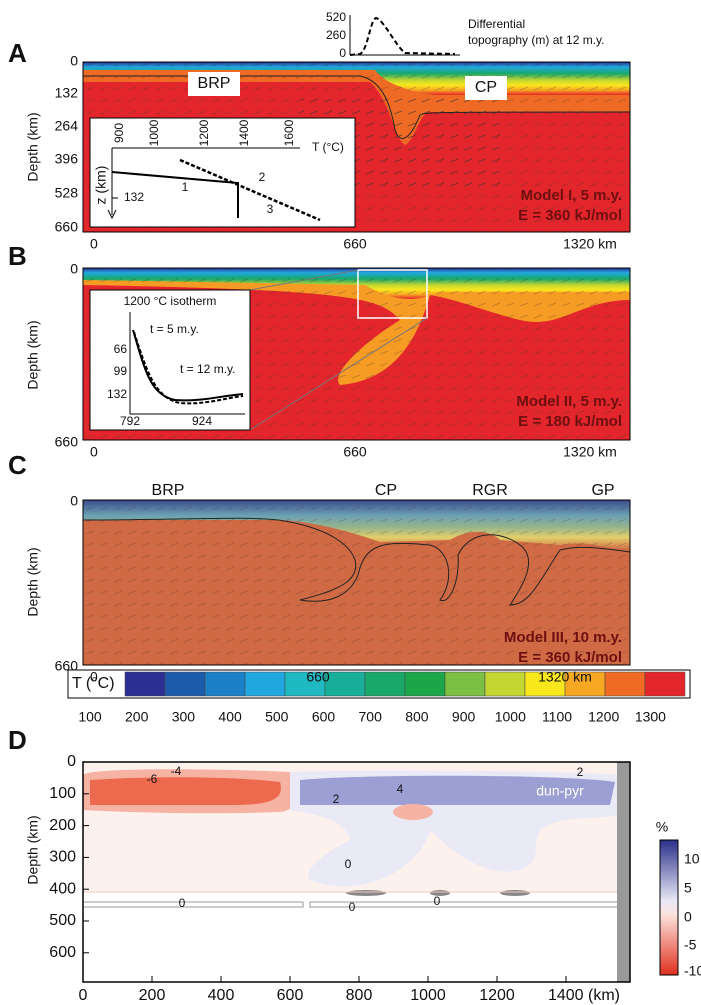 The height and width of the screenshot is (1005, 701). Describe the element at coordinates (67, 159) in the screenshot. I see `y-tick-label: 396` at that location.